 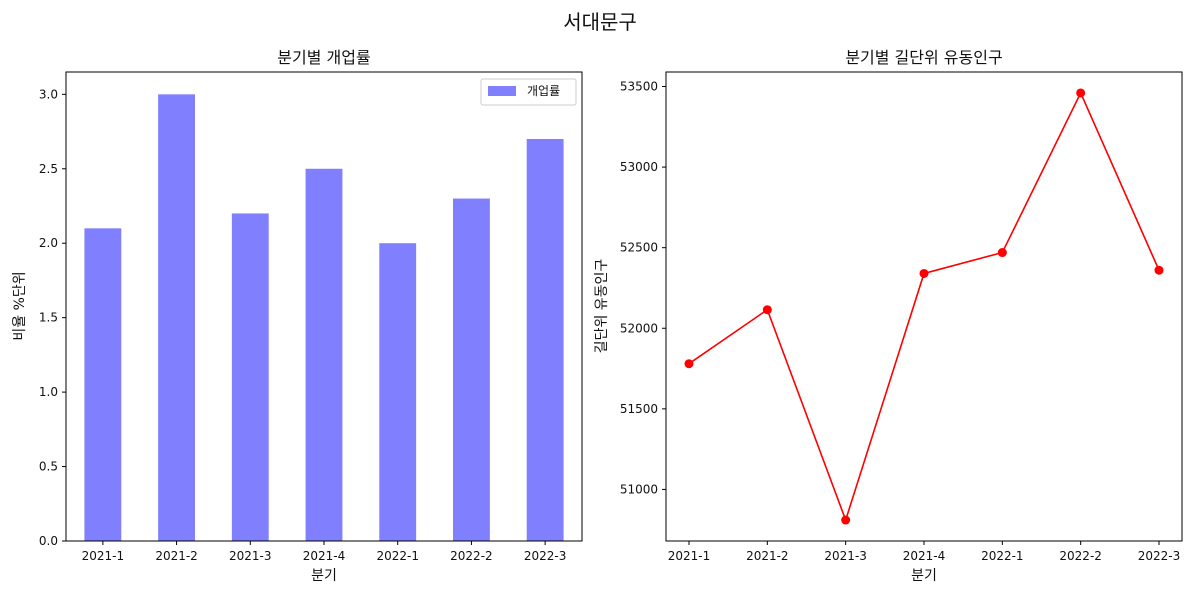 What do you see at coordinates (639, 409) in the screenshot?
I see `y-tick-label: 51500` at bounding box center [639, 409].